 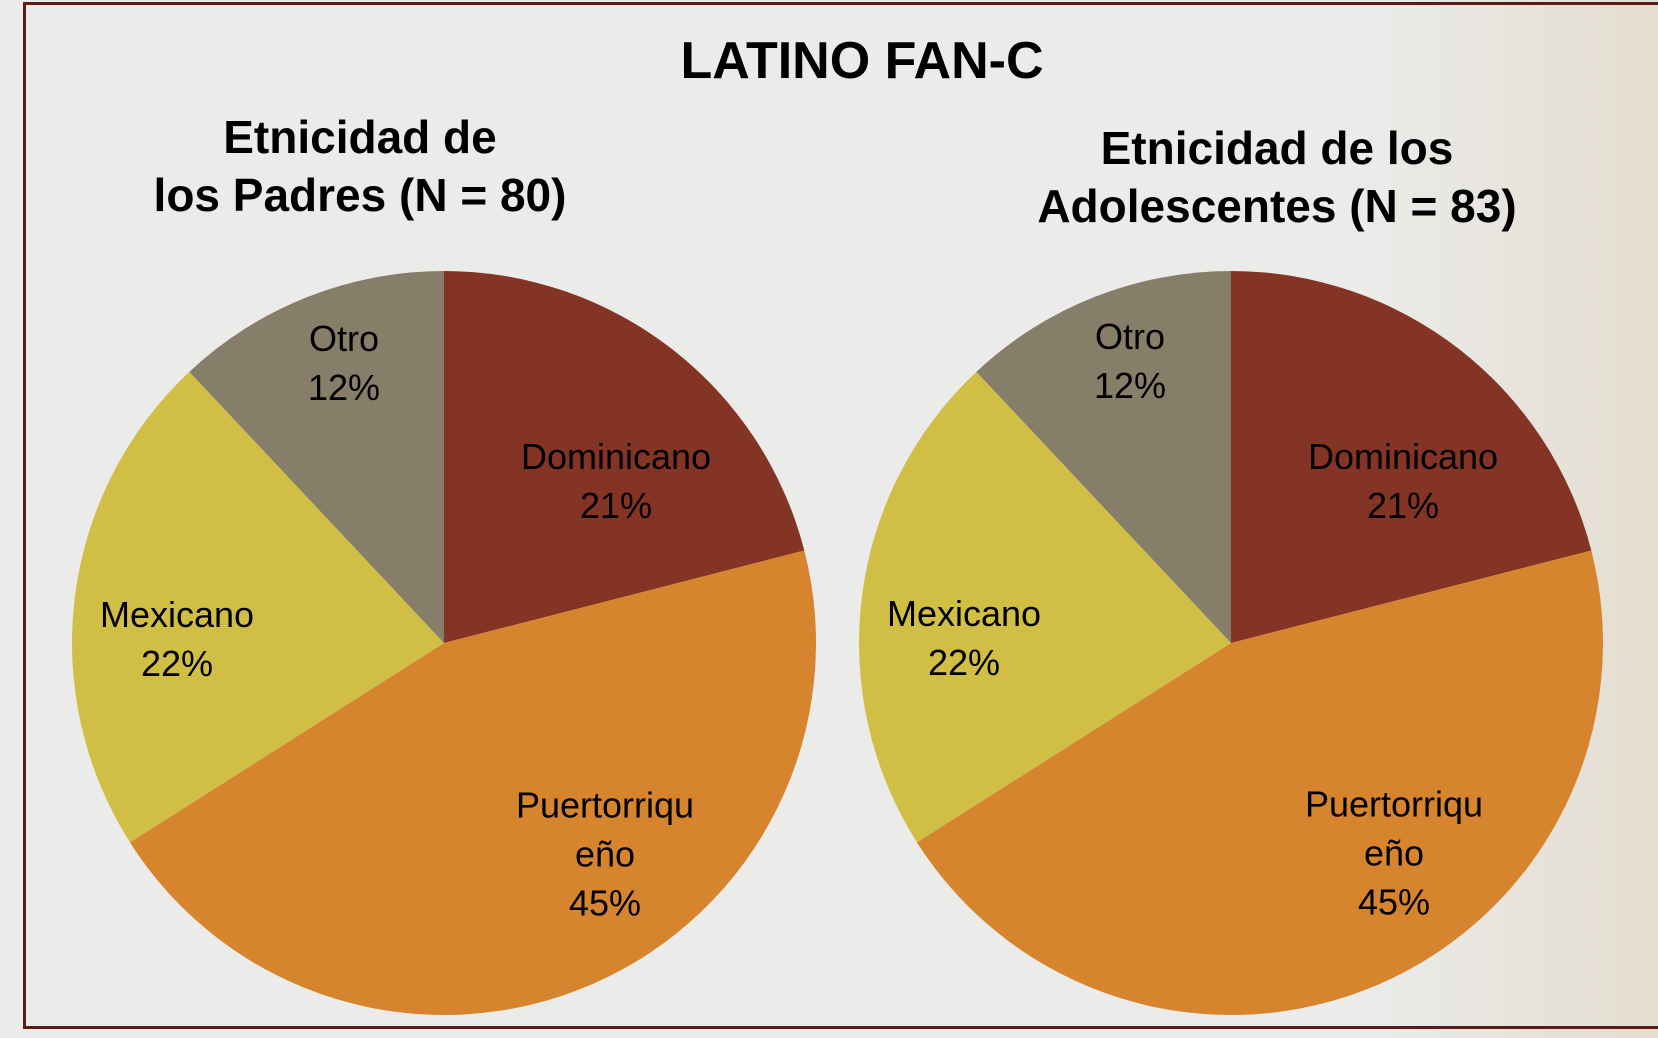 I want to click on chart-title: Etnicidad de los Padres (N = 80), so click(x=360, y=166).